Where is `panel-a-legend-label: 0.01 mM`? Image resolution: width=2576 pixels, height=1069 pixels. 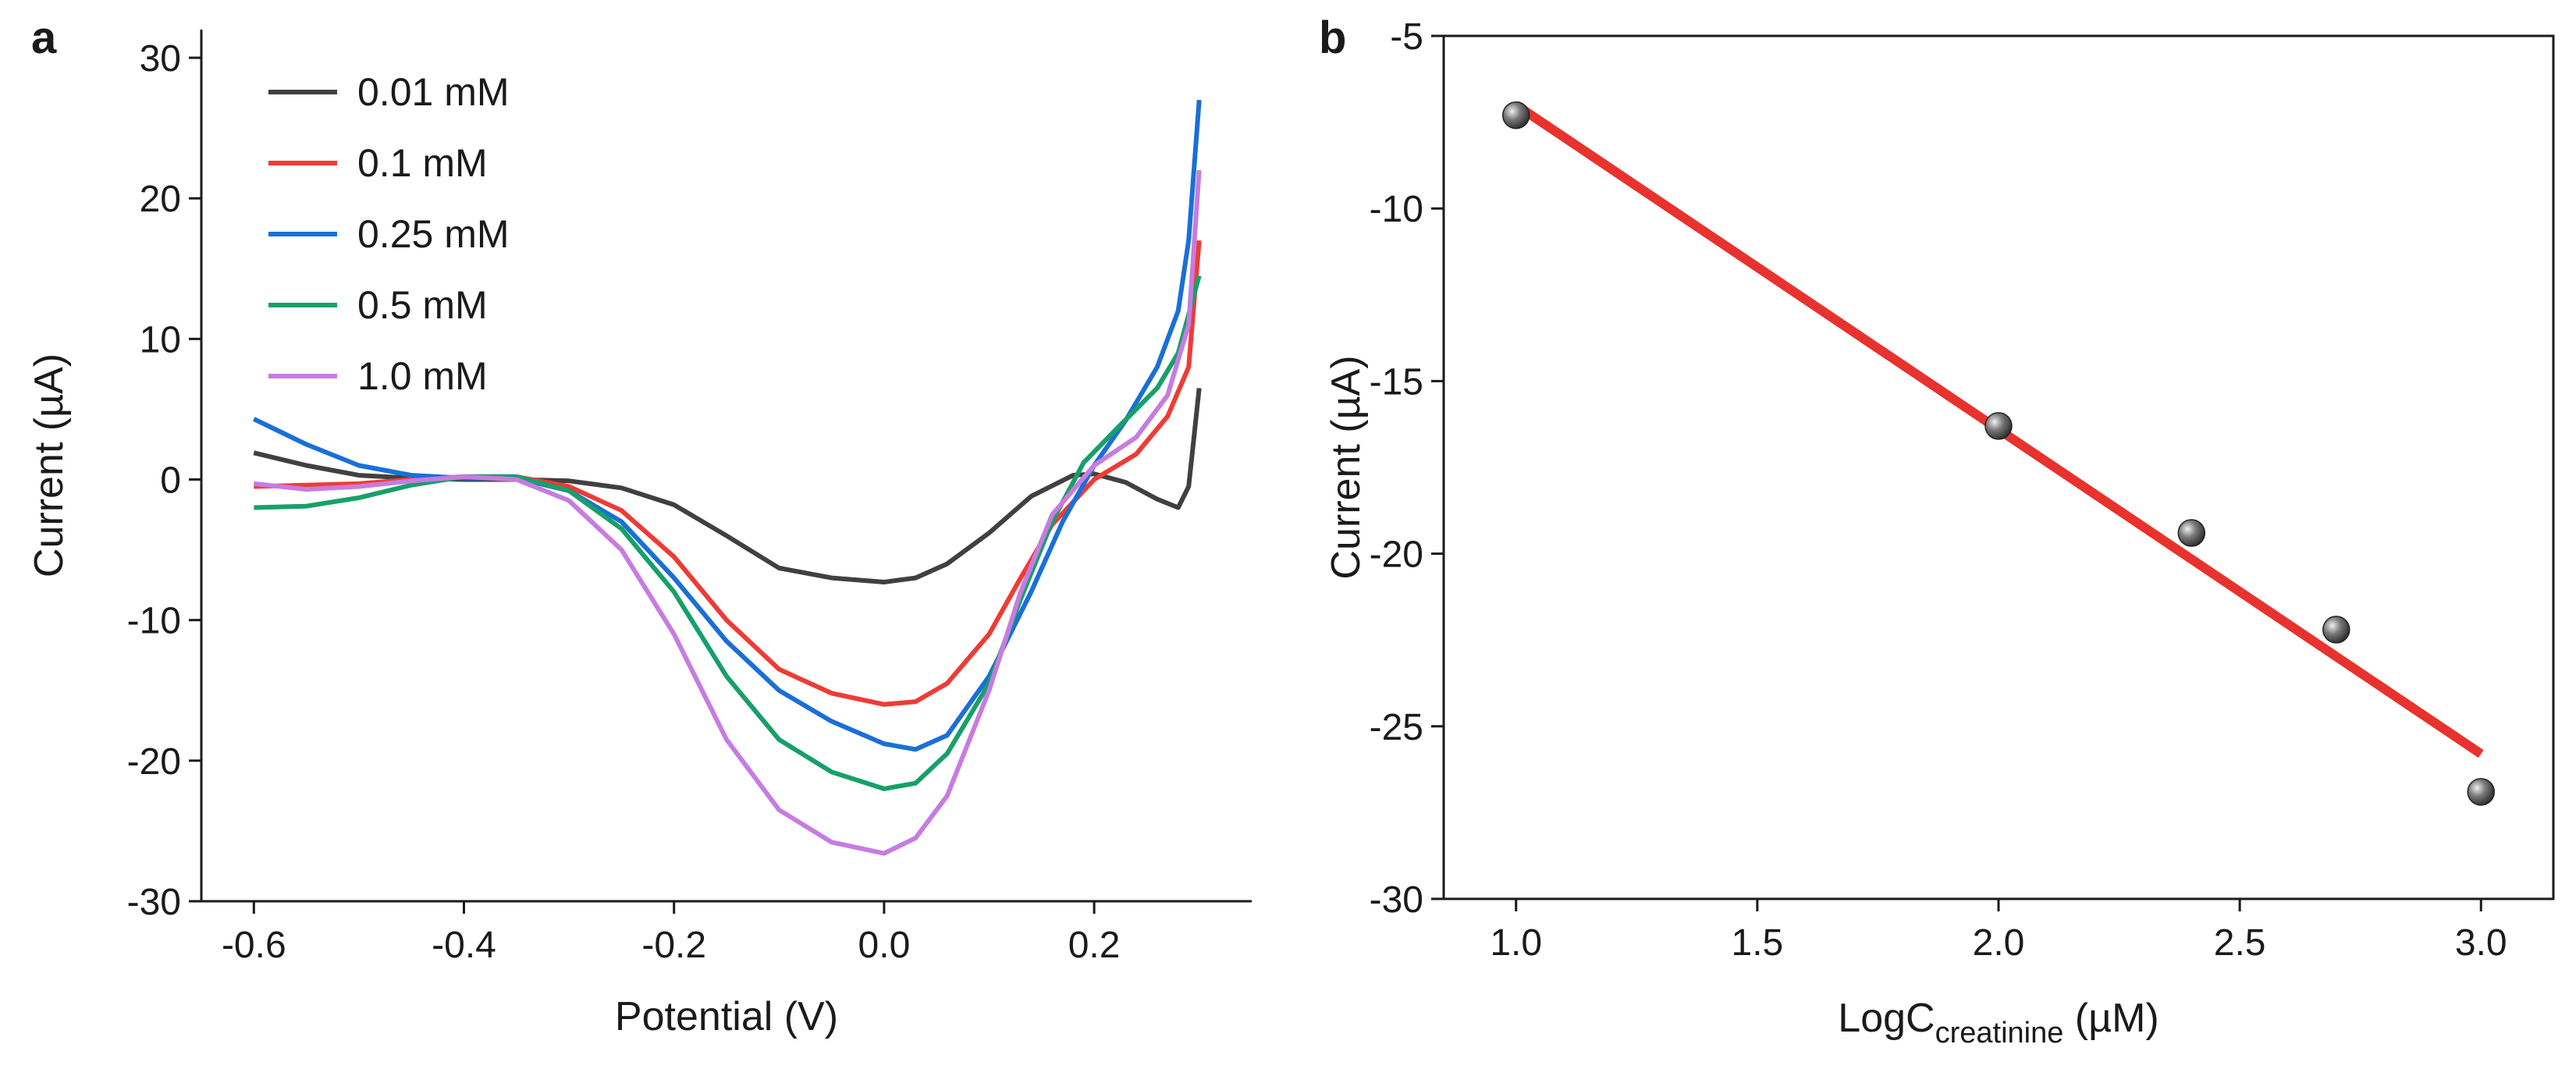
panel-a-legend-label: 0.01 mM is located at coordinates (433, 92).